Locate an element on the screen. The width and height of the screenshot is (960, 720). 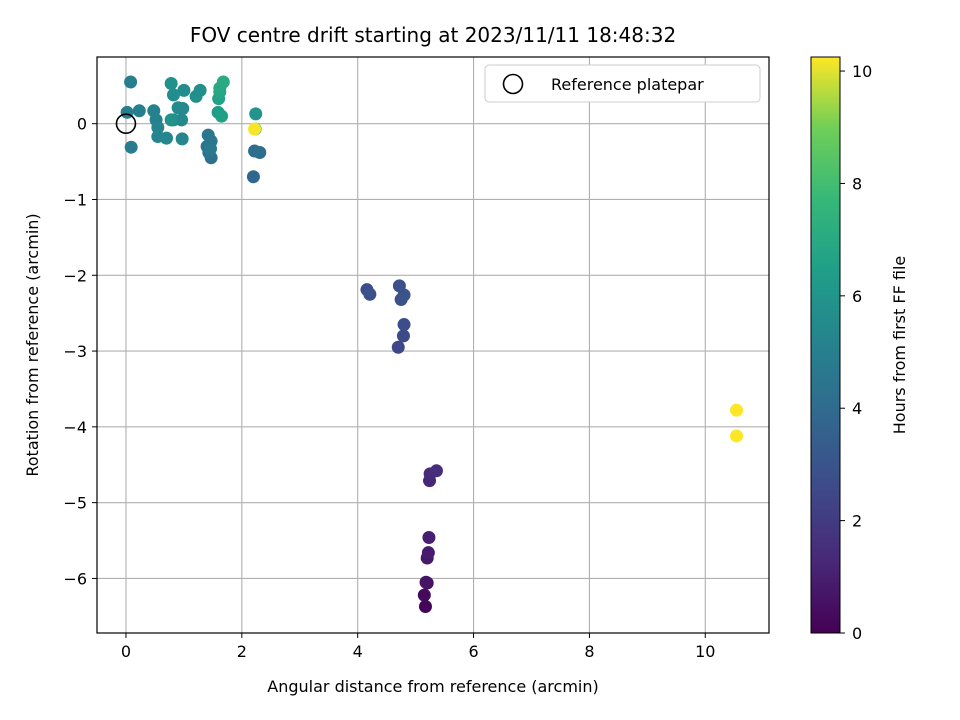
y-tick-label: −5 is located at coordinates (75, 503).